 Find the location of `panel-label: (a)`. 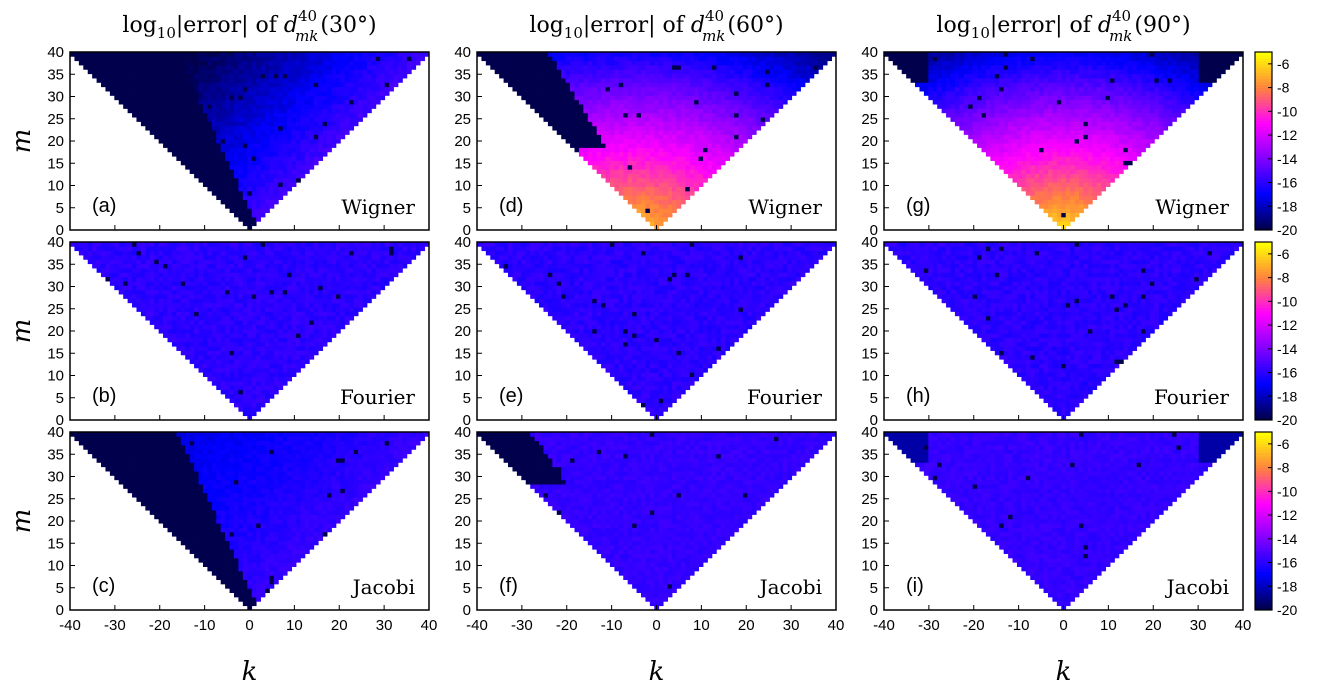

panel-label: (a) is located at coordinates (104, 206).